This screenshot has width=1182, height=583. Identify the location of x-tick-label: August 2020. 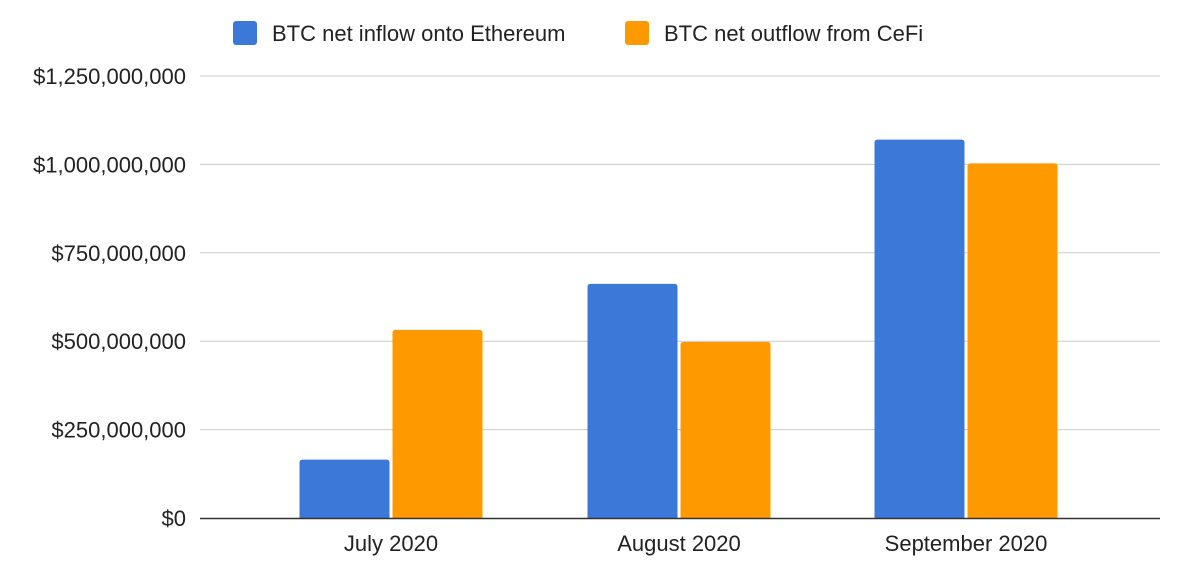
(679, 543).